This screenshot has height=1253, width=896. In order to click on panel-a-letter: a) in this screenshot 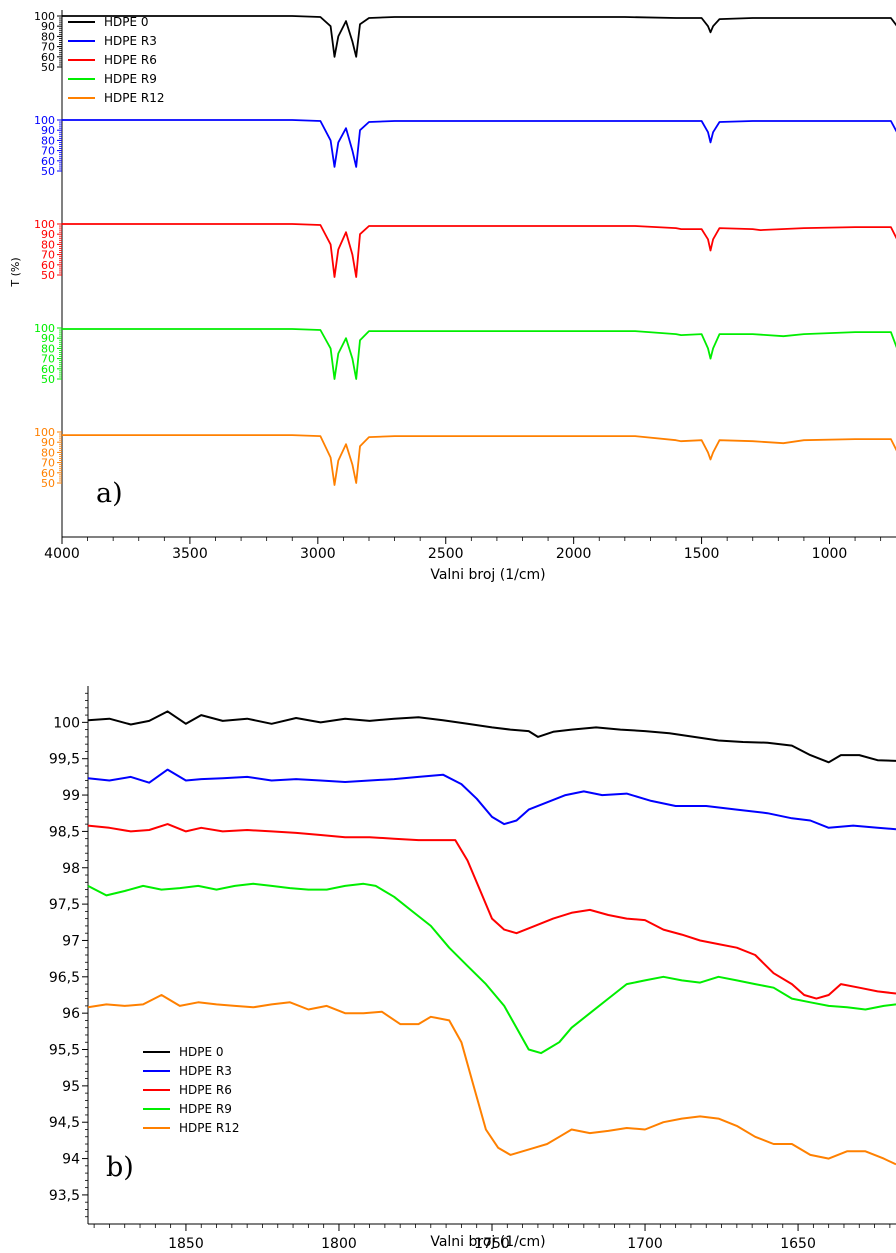, I will do `click(109, 493)`.